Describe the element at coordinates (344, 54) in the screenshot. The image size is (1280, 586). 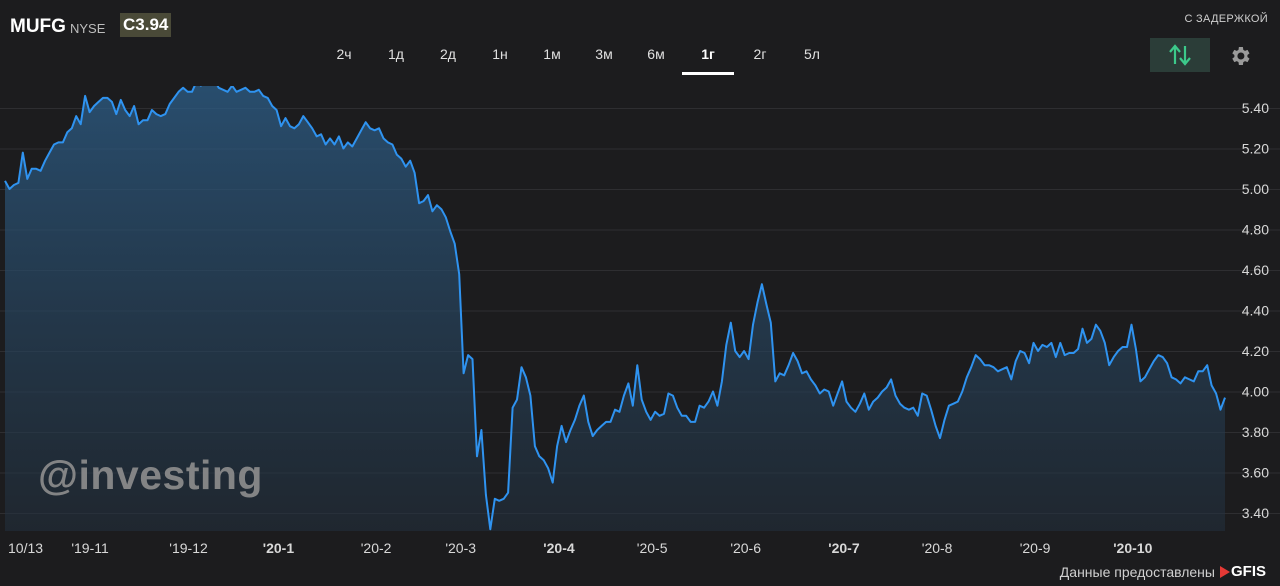
I see `tab-2h: 2ч` at that location.